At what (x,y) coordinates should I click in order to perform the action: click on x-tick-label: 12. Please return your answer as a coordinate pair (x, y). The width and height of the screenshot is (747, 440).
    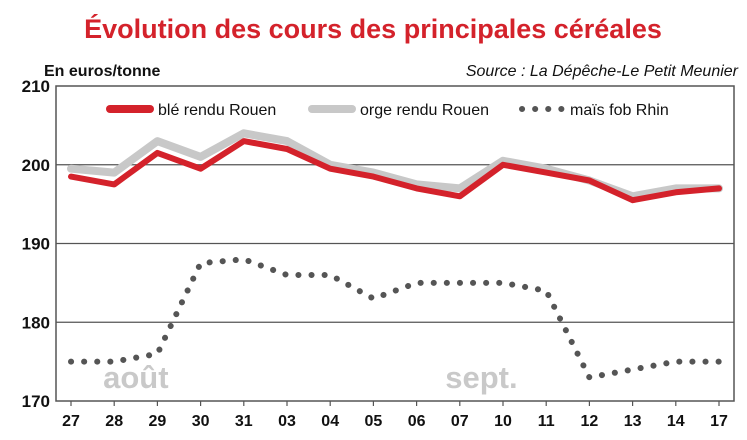
    Looking at the image, I should click on (590, 421).